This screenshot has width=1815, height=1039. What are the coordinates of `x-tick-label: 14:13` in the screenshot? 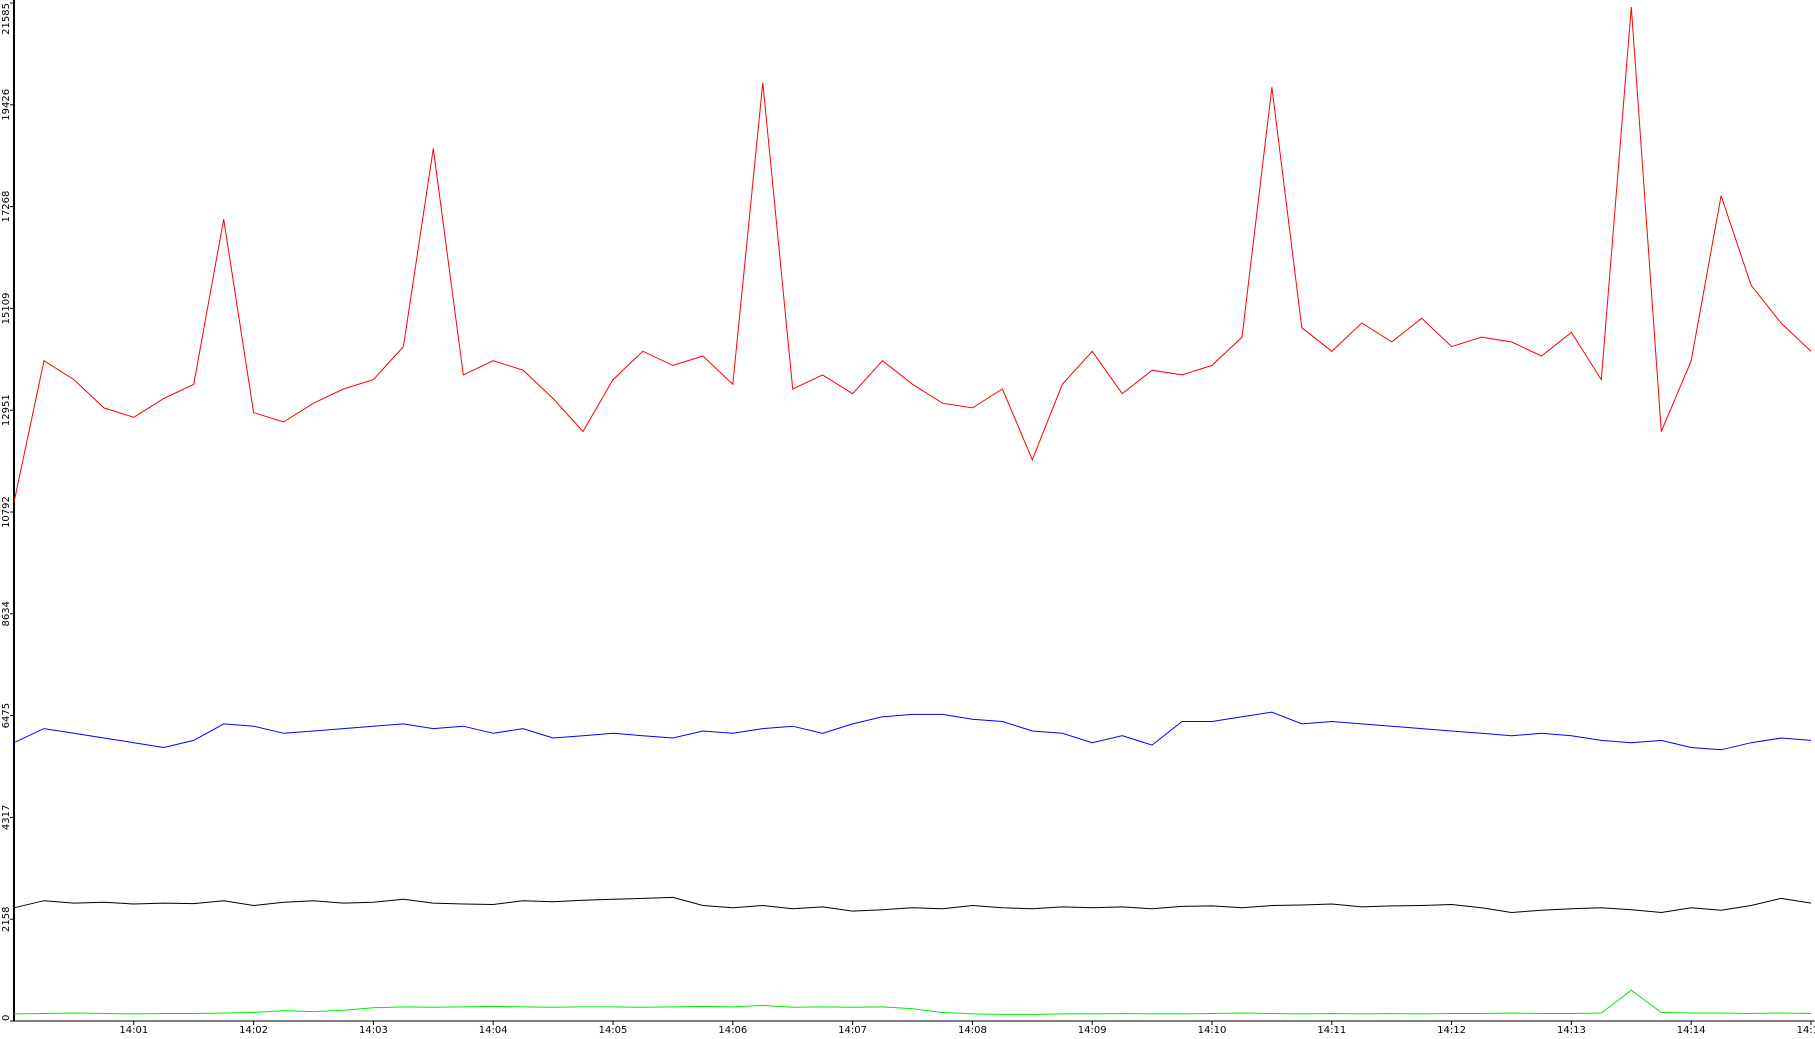 It's located at (1571, 1030).